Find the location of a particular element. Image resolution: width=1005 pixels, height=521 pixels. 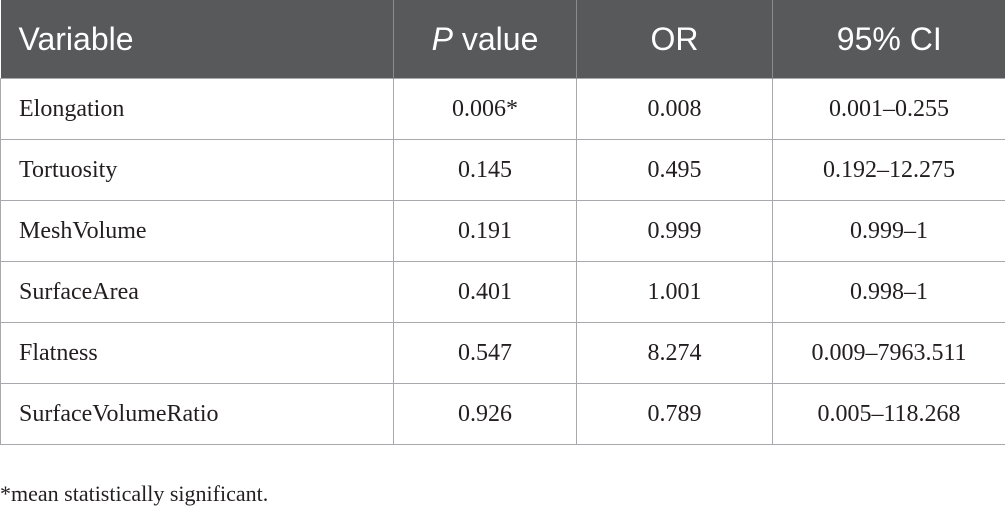

table-row: Elongation 0.006* 0.008 0.001–0.255 is located at coordinates (502, 109).